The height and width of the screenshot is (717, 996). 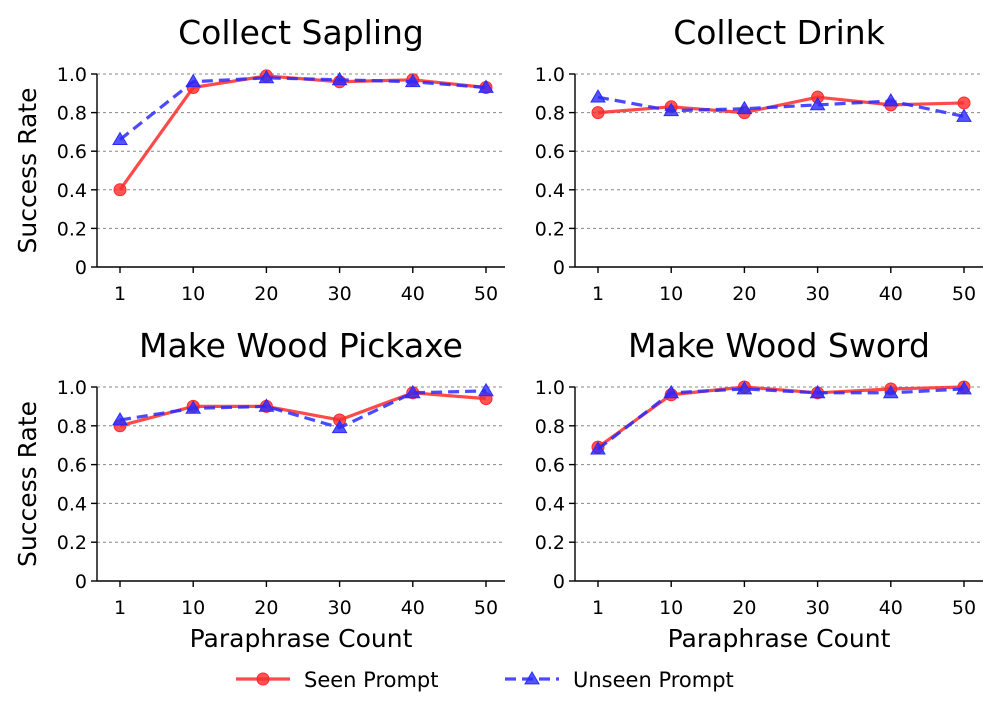 I want to click on legend-label: Seen Prompt, so click(x=371, y=680).